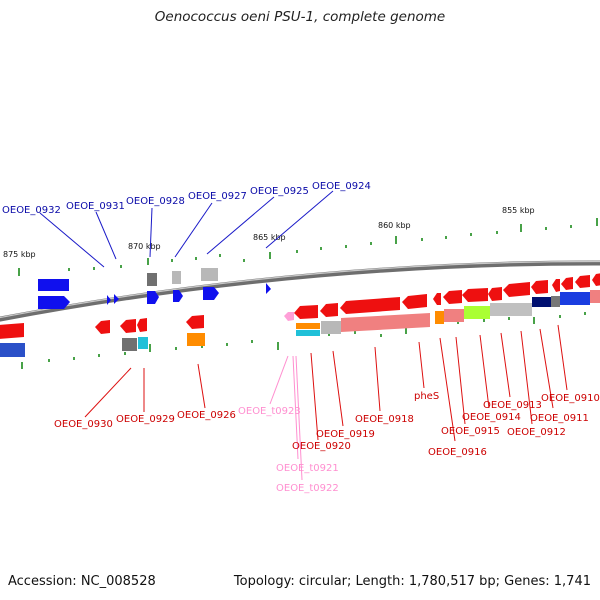  What do you see at coordinates (217, 196) in the screenshot?
I see `label-oeoe-0927: OEOE_0927` at bounding box center [217, 196].